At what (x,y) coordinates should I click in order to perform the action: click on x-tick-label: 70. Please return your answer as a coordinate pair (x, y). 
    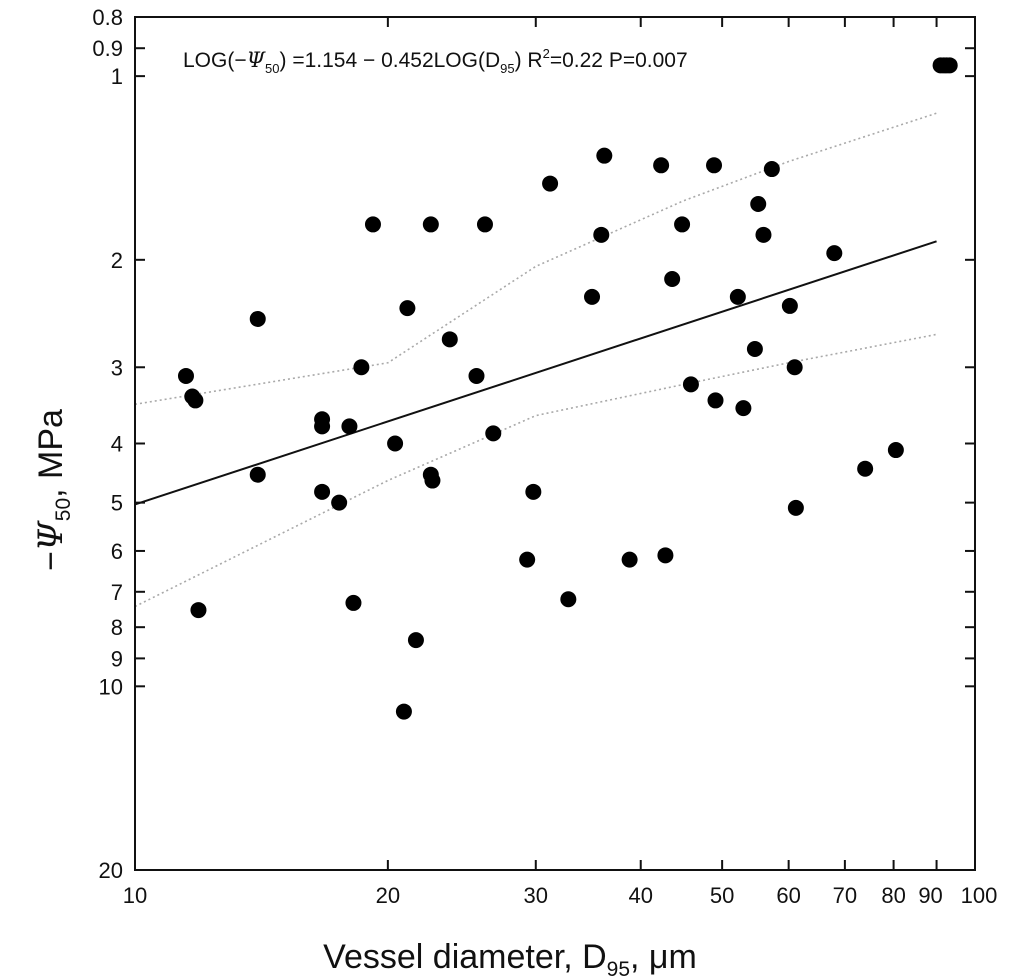
    Looking at the image, I should click on (845, 895).